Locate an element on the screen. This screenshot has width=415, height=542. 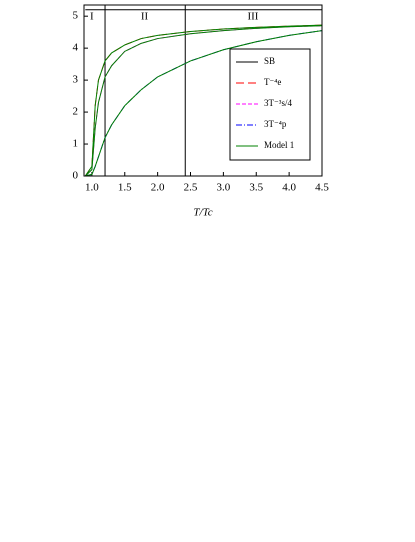
x-tick-label: 4.0 is located at coordinates (289, 188).